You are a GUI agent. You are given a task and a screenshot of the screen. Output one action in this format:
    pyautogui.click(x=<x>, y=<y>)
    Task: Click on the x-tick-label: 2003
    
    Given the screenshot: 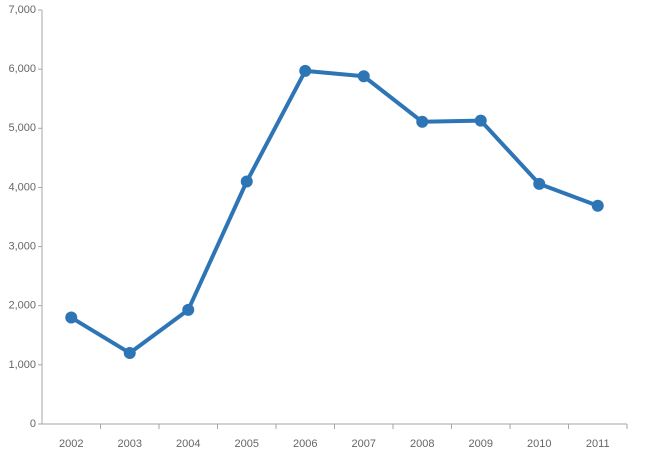 What is the action you would take?
    pyautogui.click(x=130, y=444)
    